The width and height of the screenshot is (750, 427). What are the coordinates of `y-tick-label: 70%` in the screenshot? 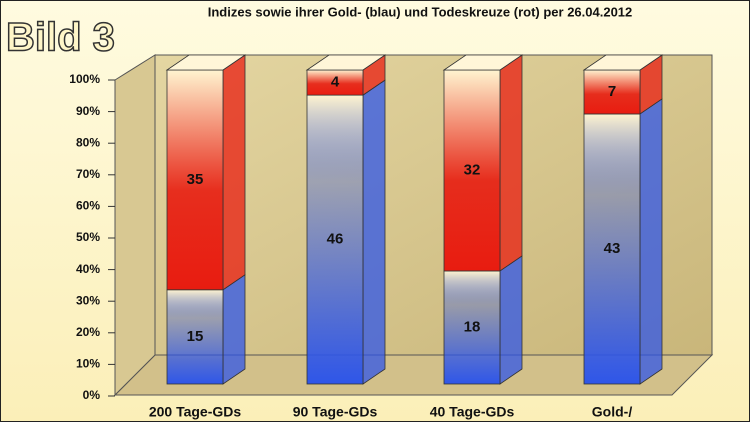 It's located at (88, 174).